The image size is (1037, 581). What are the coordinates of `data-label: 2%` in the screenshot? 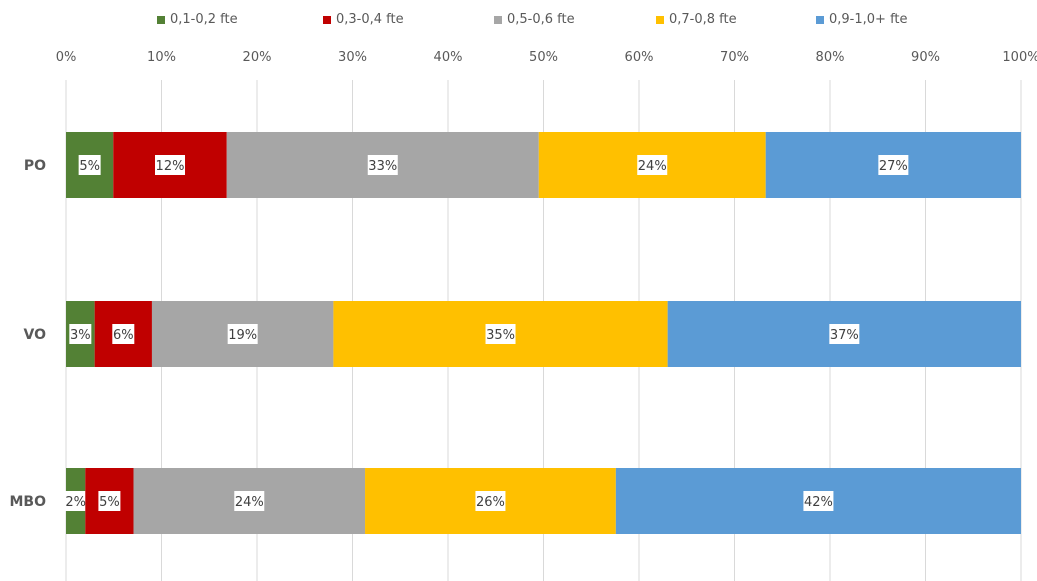 It's located at (75, 502).